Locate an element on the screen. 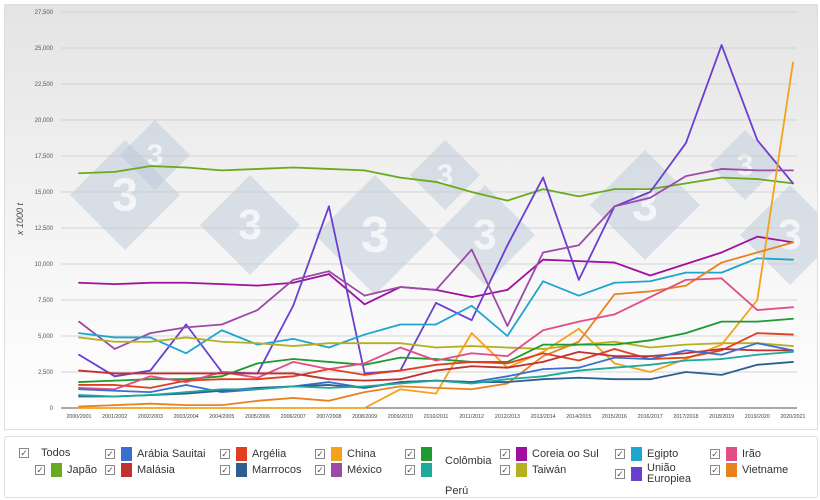 The height and width of the screenshot is (500, 820). legend-item-arg-lia: ✓ Argélia is located at coordinates (253, 454).